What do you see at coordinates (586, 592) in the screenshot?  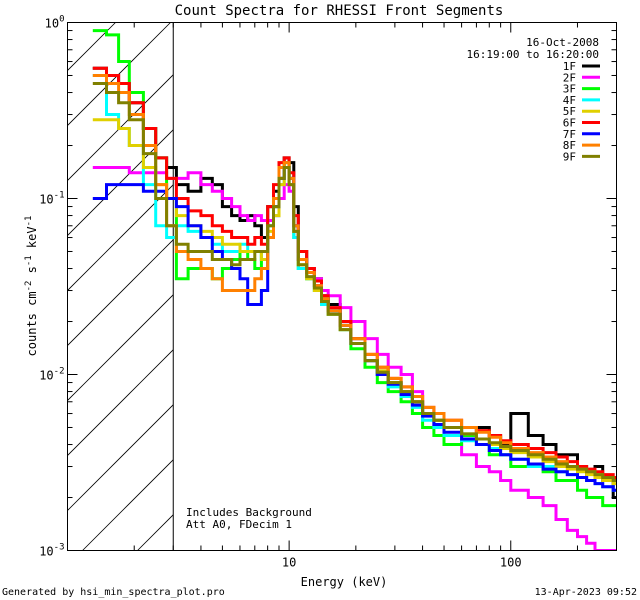 I see `footer-timestamp: 13-Apr-2023 09:52` at bounding box center [586, 592].